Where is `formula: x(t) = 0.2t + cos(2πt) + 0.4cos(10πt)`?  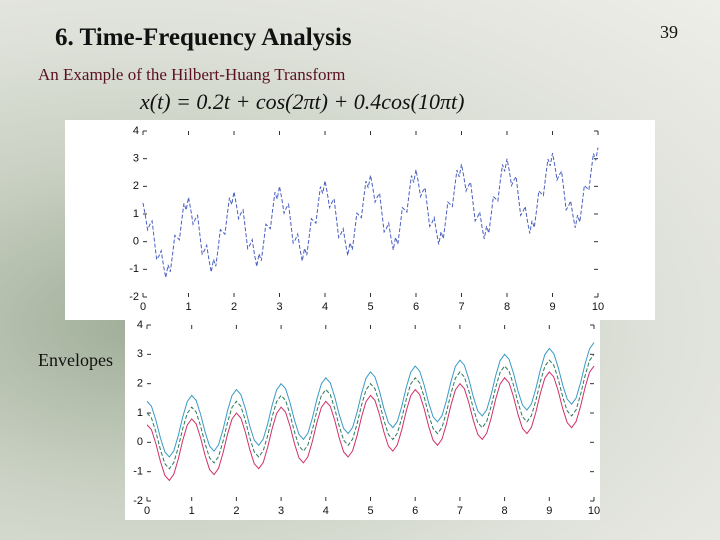
formula: x(t) = 0.2t + cos(2πt) + 0.4cos(10πt) is located at coordinates (302, 101).